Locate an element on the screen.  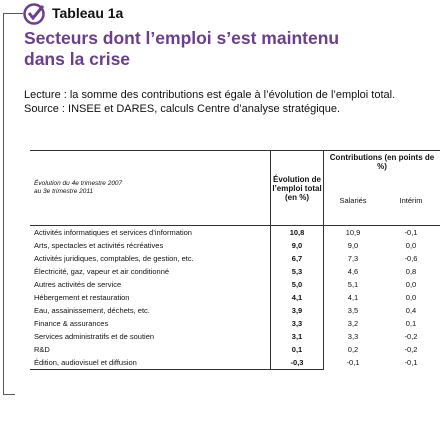
value-cell: 3,1 is located at coordinates (297, 336).